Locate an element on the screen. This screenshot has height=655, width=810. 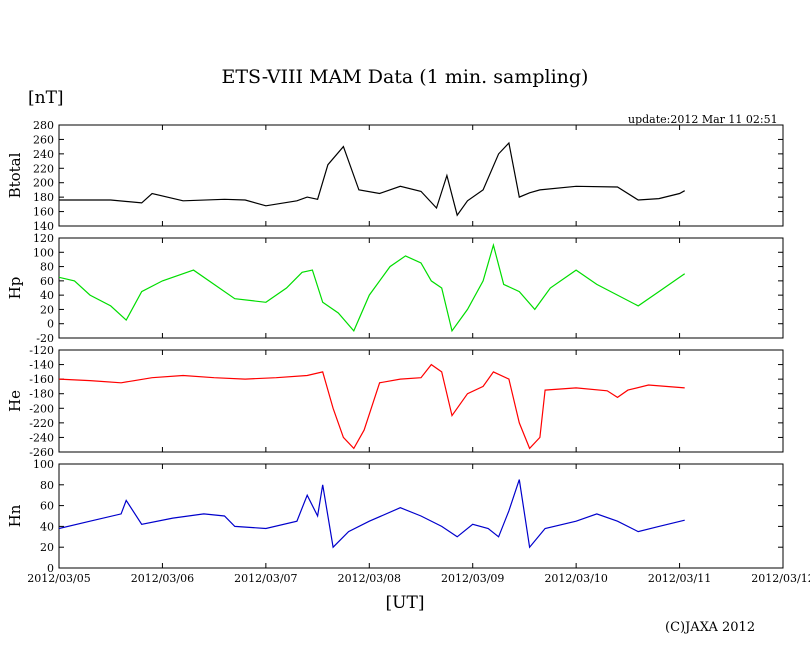
hn-ytick-label: 40 is located at coordinates (47, 526).